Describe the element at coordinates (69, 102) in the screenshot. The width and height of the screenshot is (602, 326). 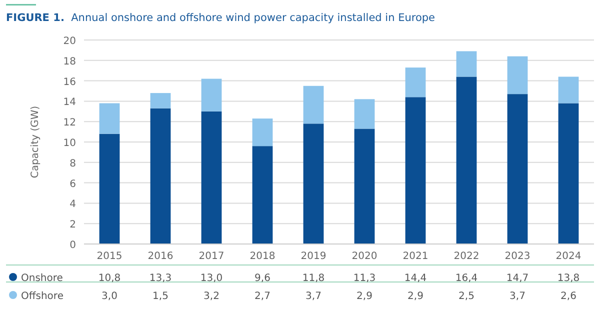
I see `y-tick-label: 14` at that location.